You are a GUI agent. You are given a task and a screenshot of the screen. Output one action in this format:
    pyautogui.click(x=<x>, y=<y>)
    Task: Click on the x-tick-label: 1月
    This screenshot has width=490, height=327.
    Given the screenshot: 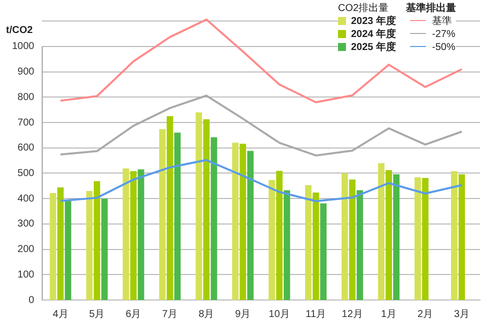 What is the action you would take?
    pyautogui.click(x=389, y=314)
    